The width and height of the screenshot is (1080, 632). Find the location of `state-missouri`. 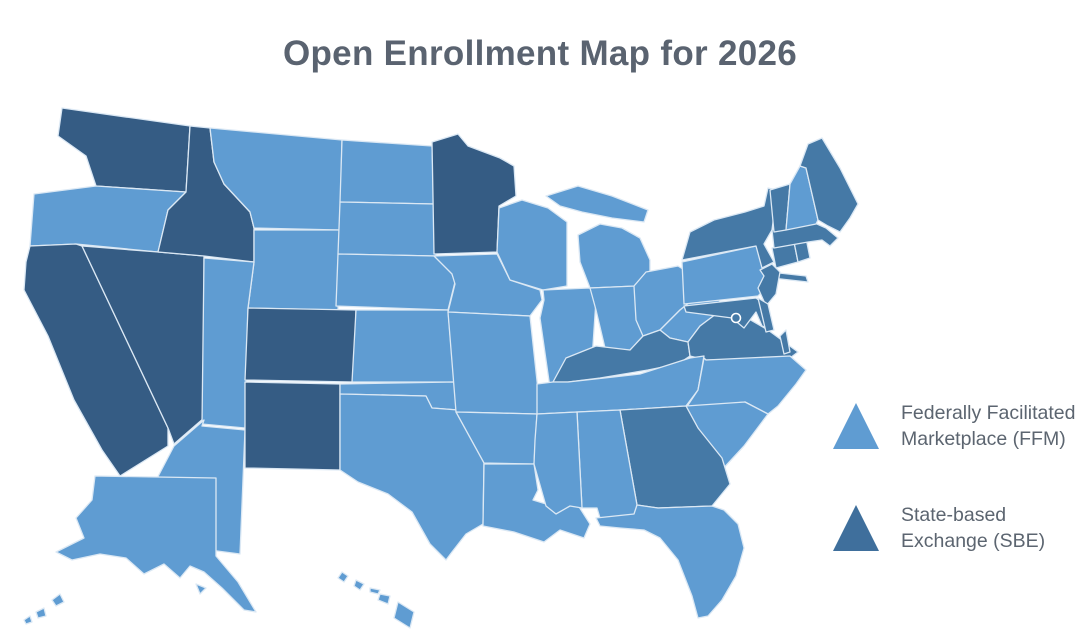

state-missouri is located at coordinates (498, 363).